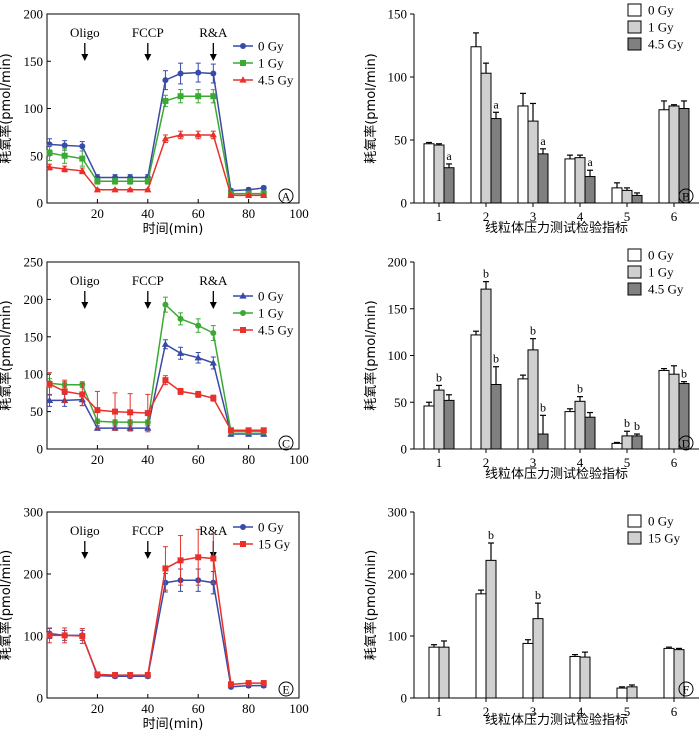  I want to click on x-axis-label: 时间(min), so click(173, 229).